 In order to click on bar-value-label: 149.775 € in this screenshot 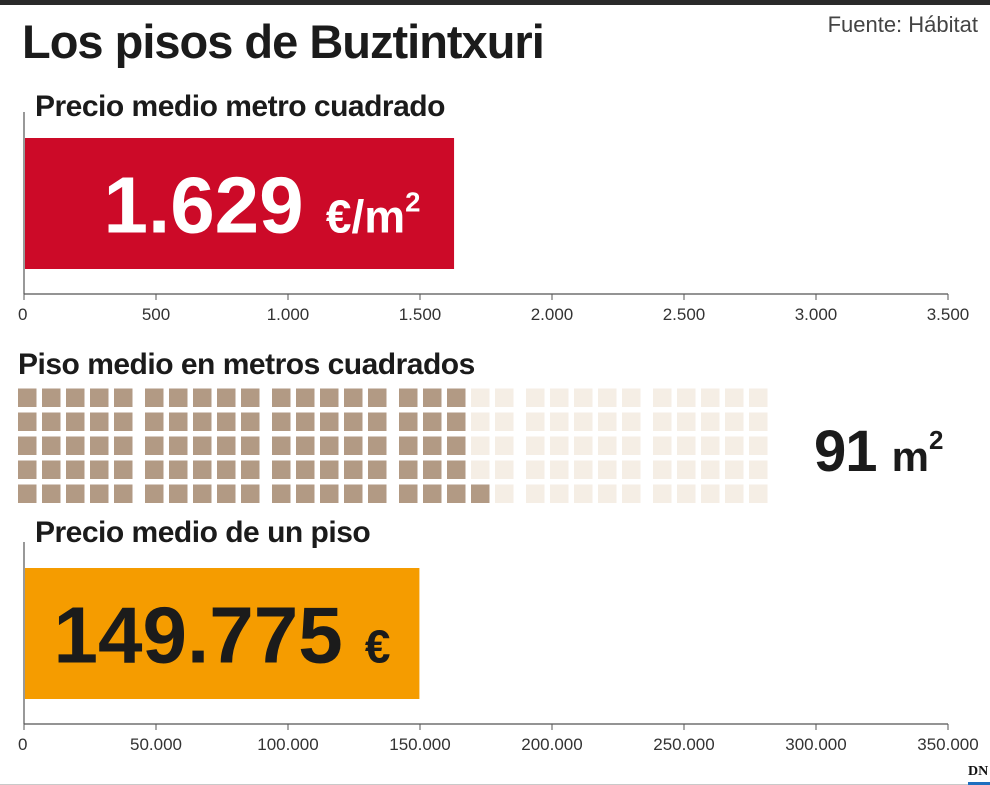, I will do `click(222, 634)`.